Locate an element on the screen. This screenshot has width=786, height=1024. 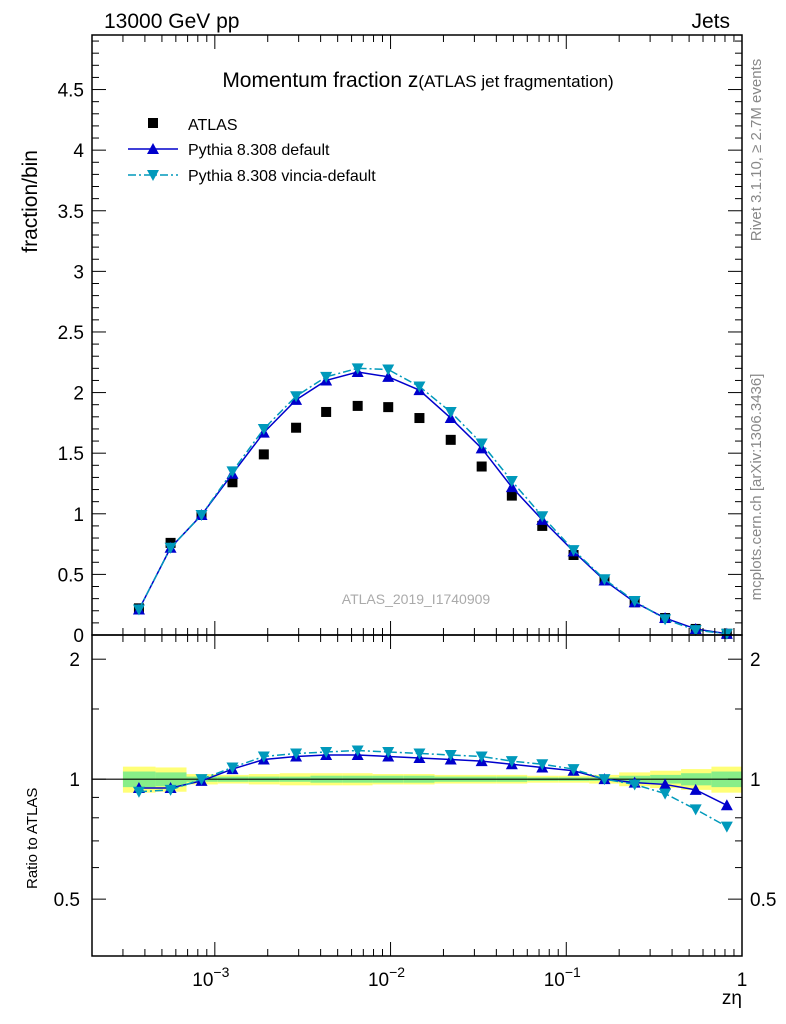
main-y-tick-label: 2.5 is located at coordinates (71, 333).